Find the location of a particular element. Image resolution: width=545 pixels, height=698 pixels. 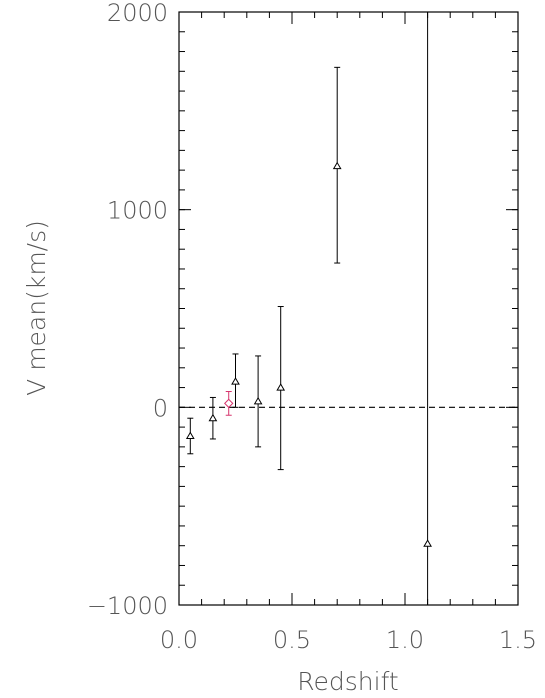

y-tick-label: −1000 is located at coordinates (127, 606).